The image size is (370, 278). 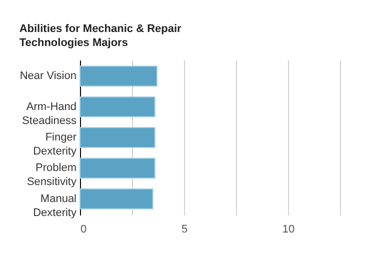 What do you see at coordinates (51, 175) in the screenshot?
I see `y-tick-label: Problem Sensitivity` at bounding box center [51, 175].